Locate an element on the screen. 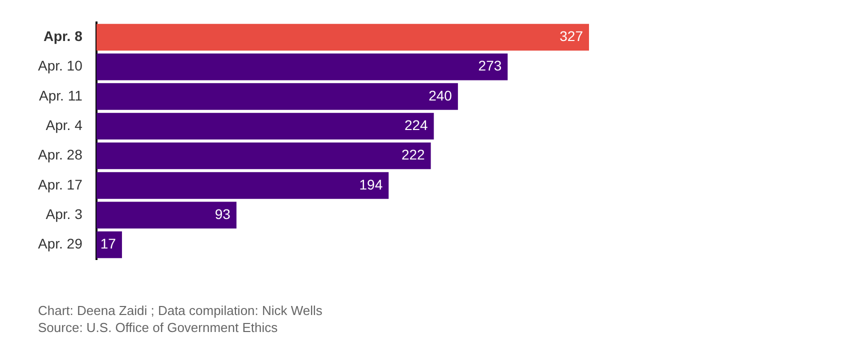  text: Chart: Deena Zaidi ; Data compilation: Nick Wells is located at coordinates (180, 310).